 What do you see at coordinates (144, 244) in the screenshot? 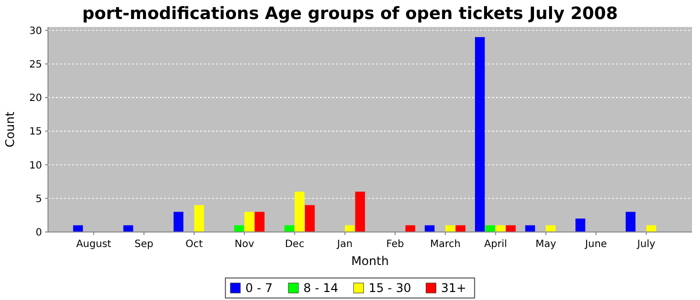
I see `x-tick-label: Sep` at bounding box center [144, 244].